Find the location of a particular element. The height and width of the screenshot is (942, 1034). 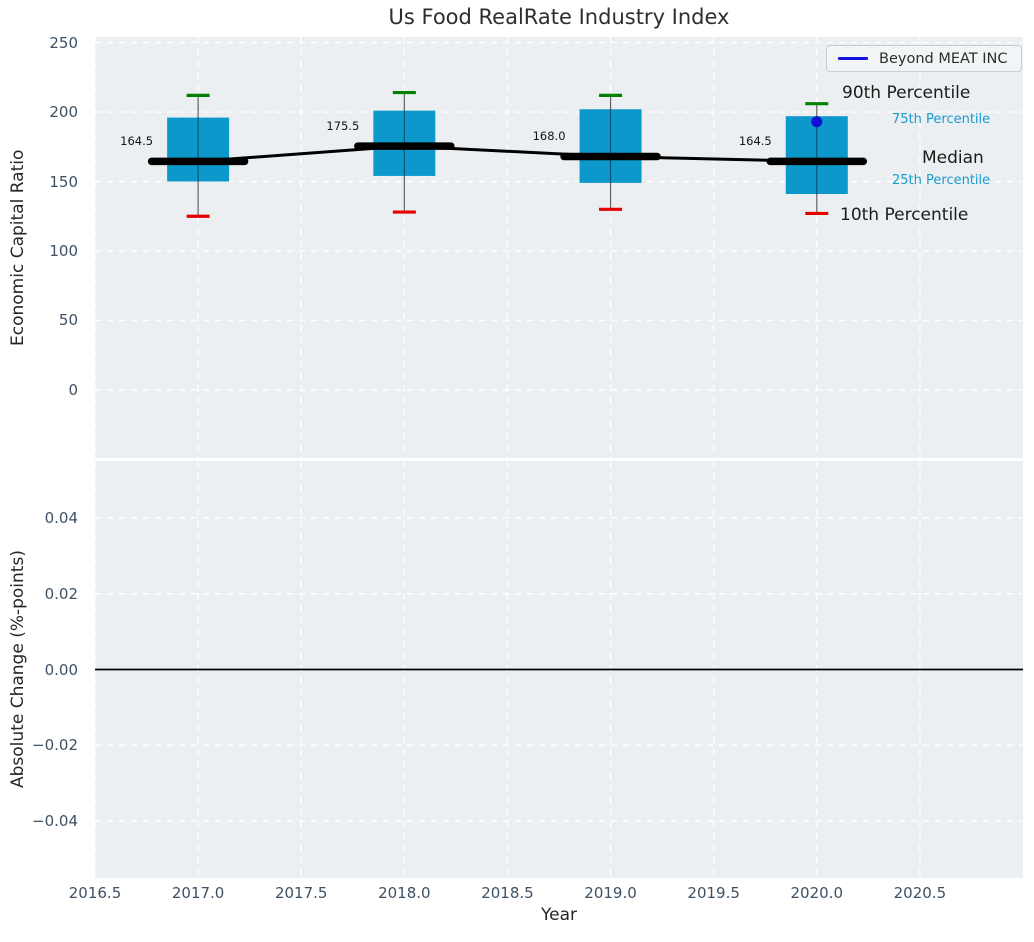

y-tick-label: 0 is located at coordinates (73, 389).